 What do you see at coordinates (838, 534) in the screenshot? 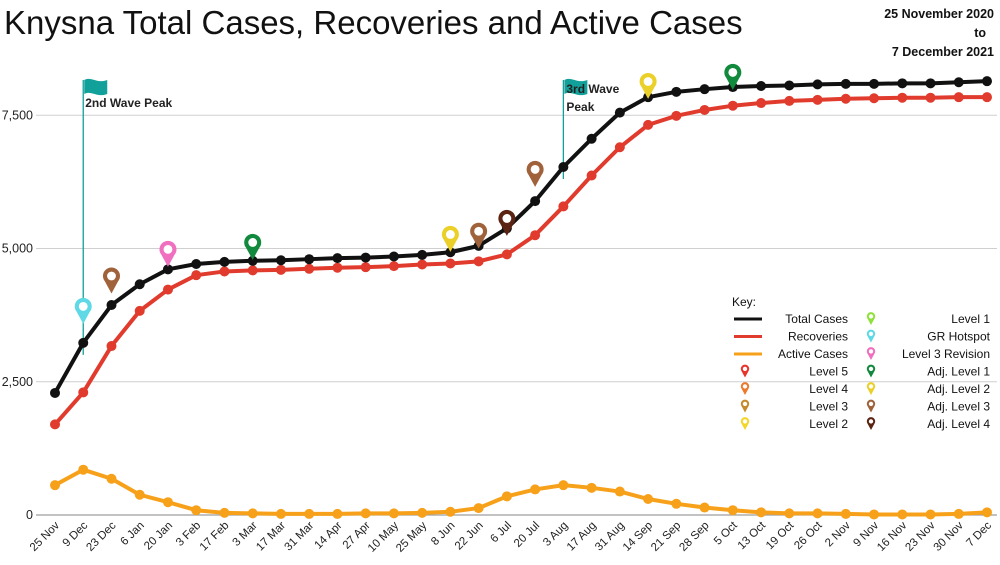
I see `x-tick-label: 2 Nov` at bounding box center [838, 534].